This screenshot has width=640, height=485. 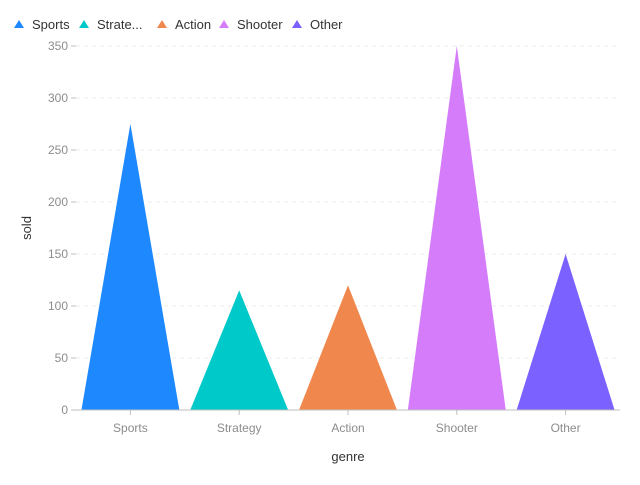 What do you see at coordinates (26, 228) in the screenshot?
I see `y-axis-title: sold` at bounding box center [26, 228].